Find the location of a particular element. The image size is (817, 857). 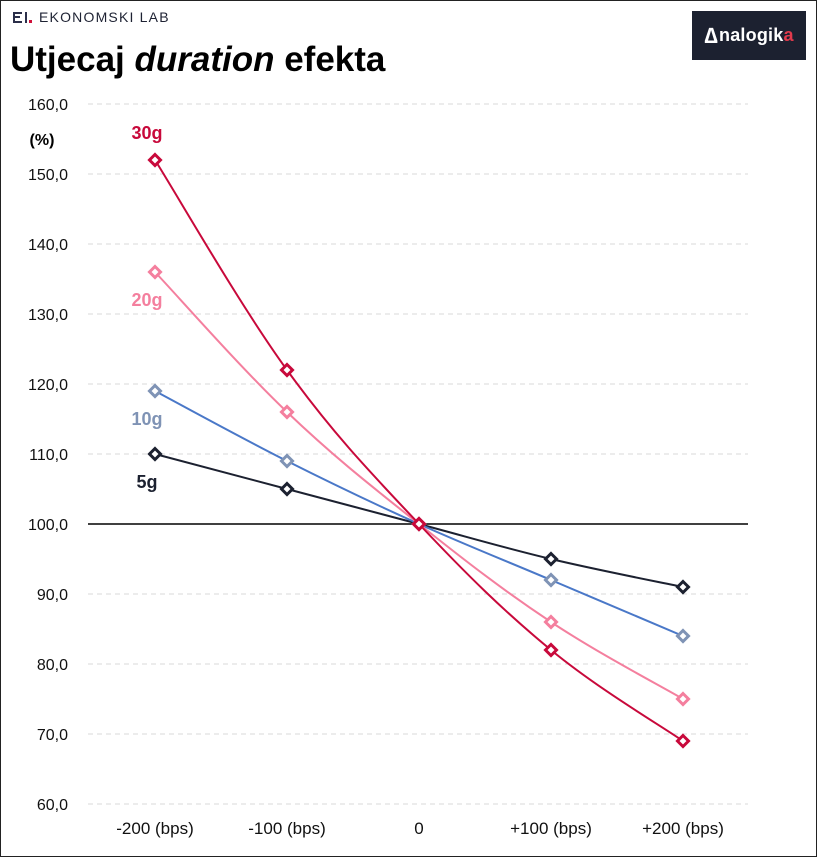

y-tick-label: 90,0 is located at coordinates (52, 595).